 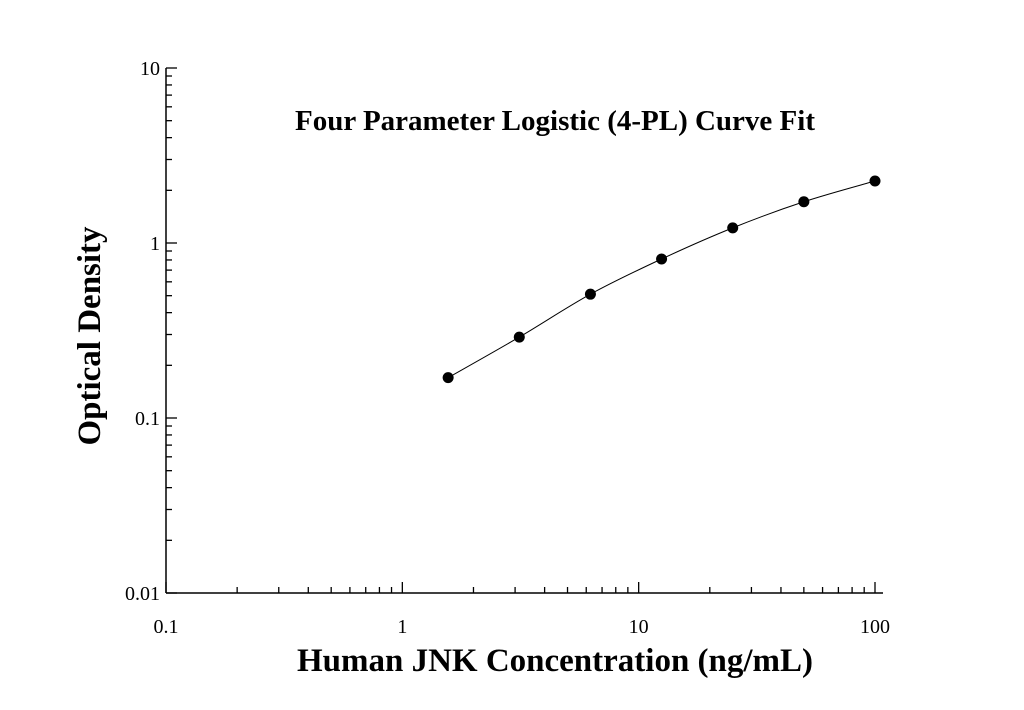 What do you see at coordinates (166, 627) in the screenshot?
I see `x-tick-label: 0.1` at bounding box center [166, 627].